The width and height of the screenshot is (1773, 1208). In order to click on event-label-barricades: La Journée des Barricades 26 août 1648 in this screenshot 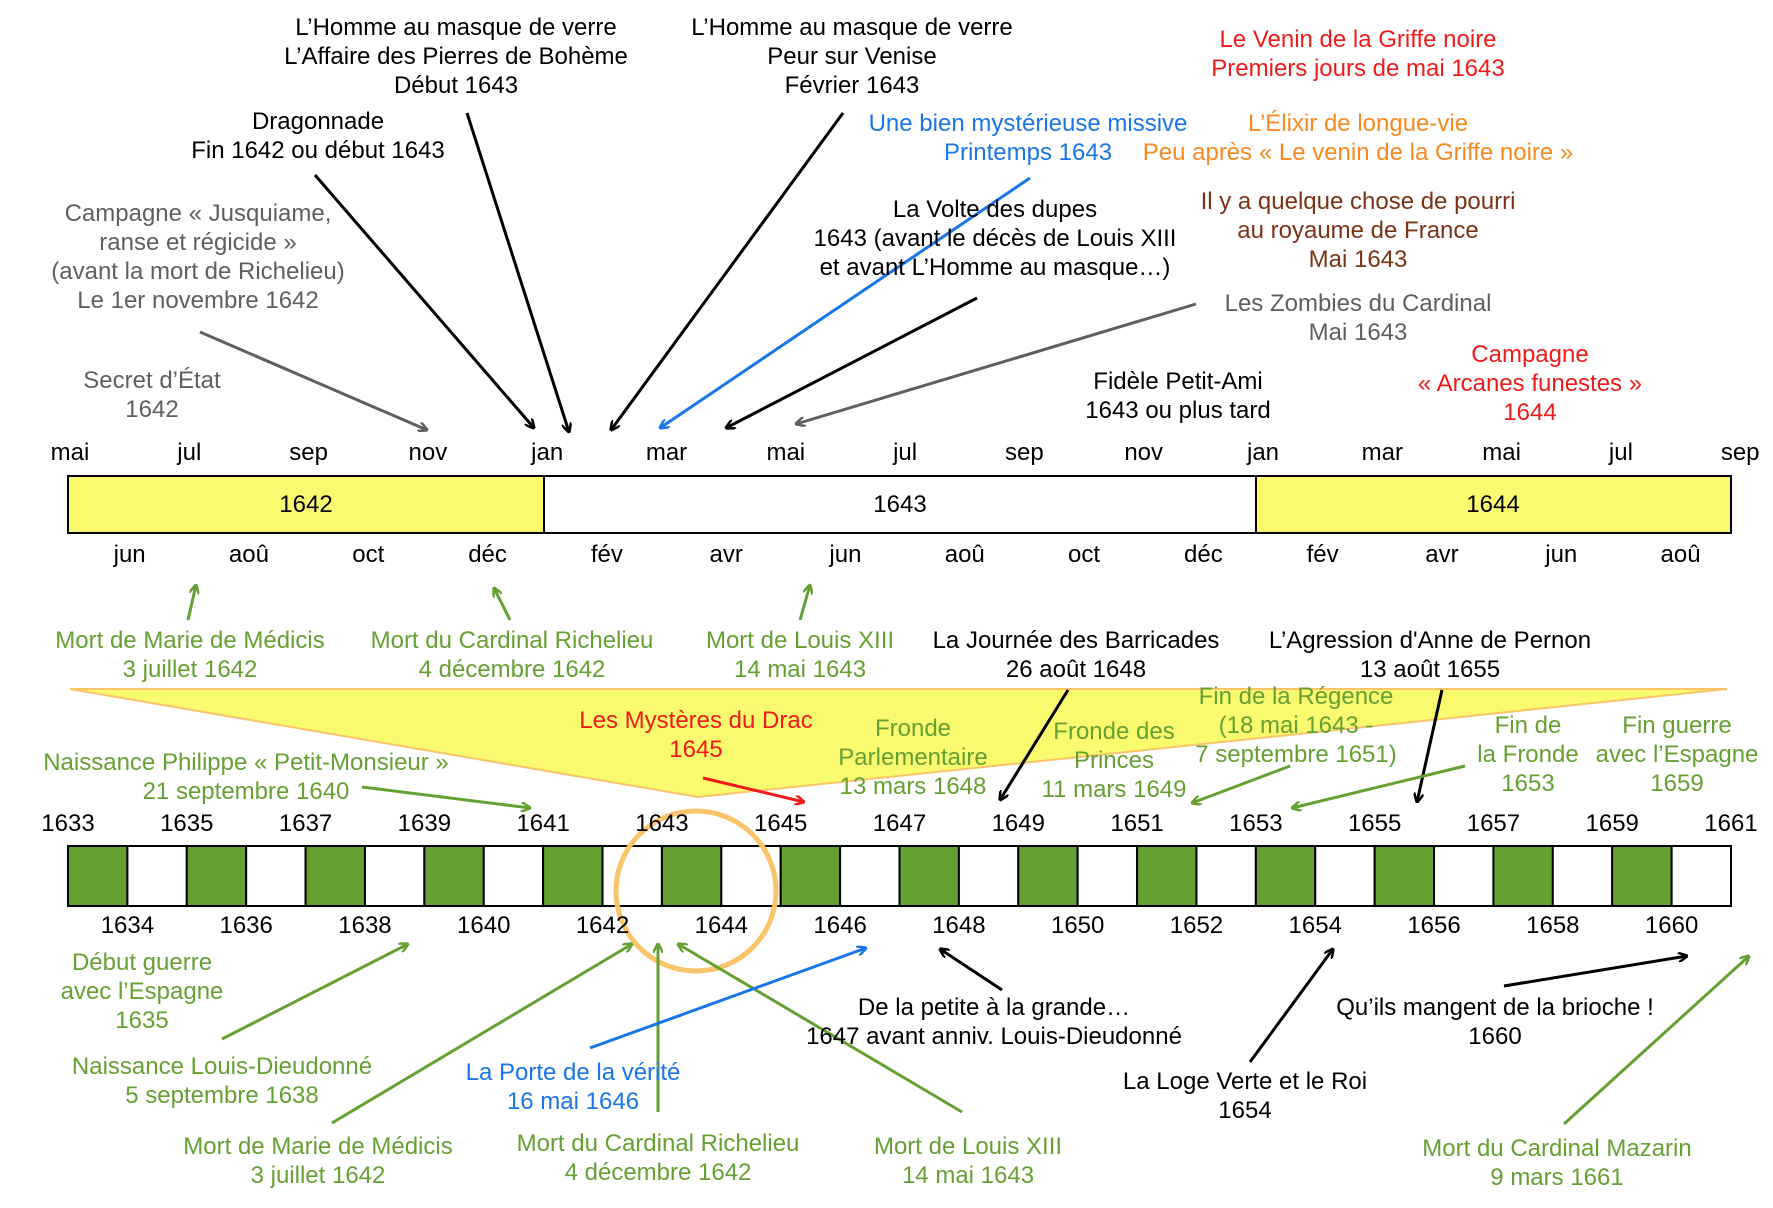, I will do `click(1076, 655)`.